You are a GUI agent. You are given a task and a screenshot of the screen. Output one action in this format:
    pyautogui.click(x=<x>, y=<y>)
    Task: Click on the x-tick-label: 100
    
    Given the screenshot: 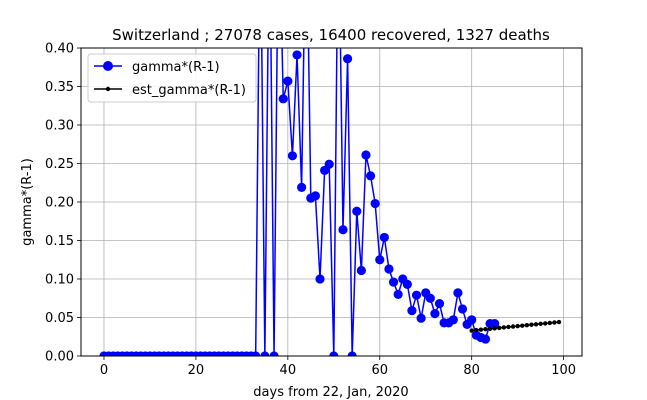 What is the action you would take?
    pyautogui.click(x=563, y=370)
    